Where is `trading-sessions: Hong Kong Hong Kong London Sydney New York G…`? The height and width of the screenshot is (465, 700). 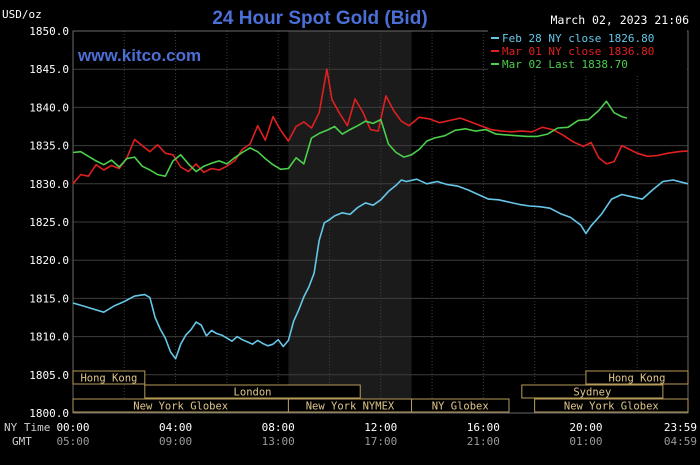
trading-sessions: Hong Kong Hong Kong London Sydney New York G… is located at coordinates (380, 391).